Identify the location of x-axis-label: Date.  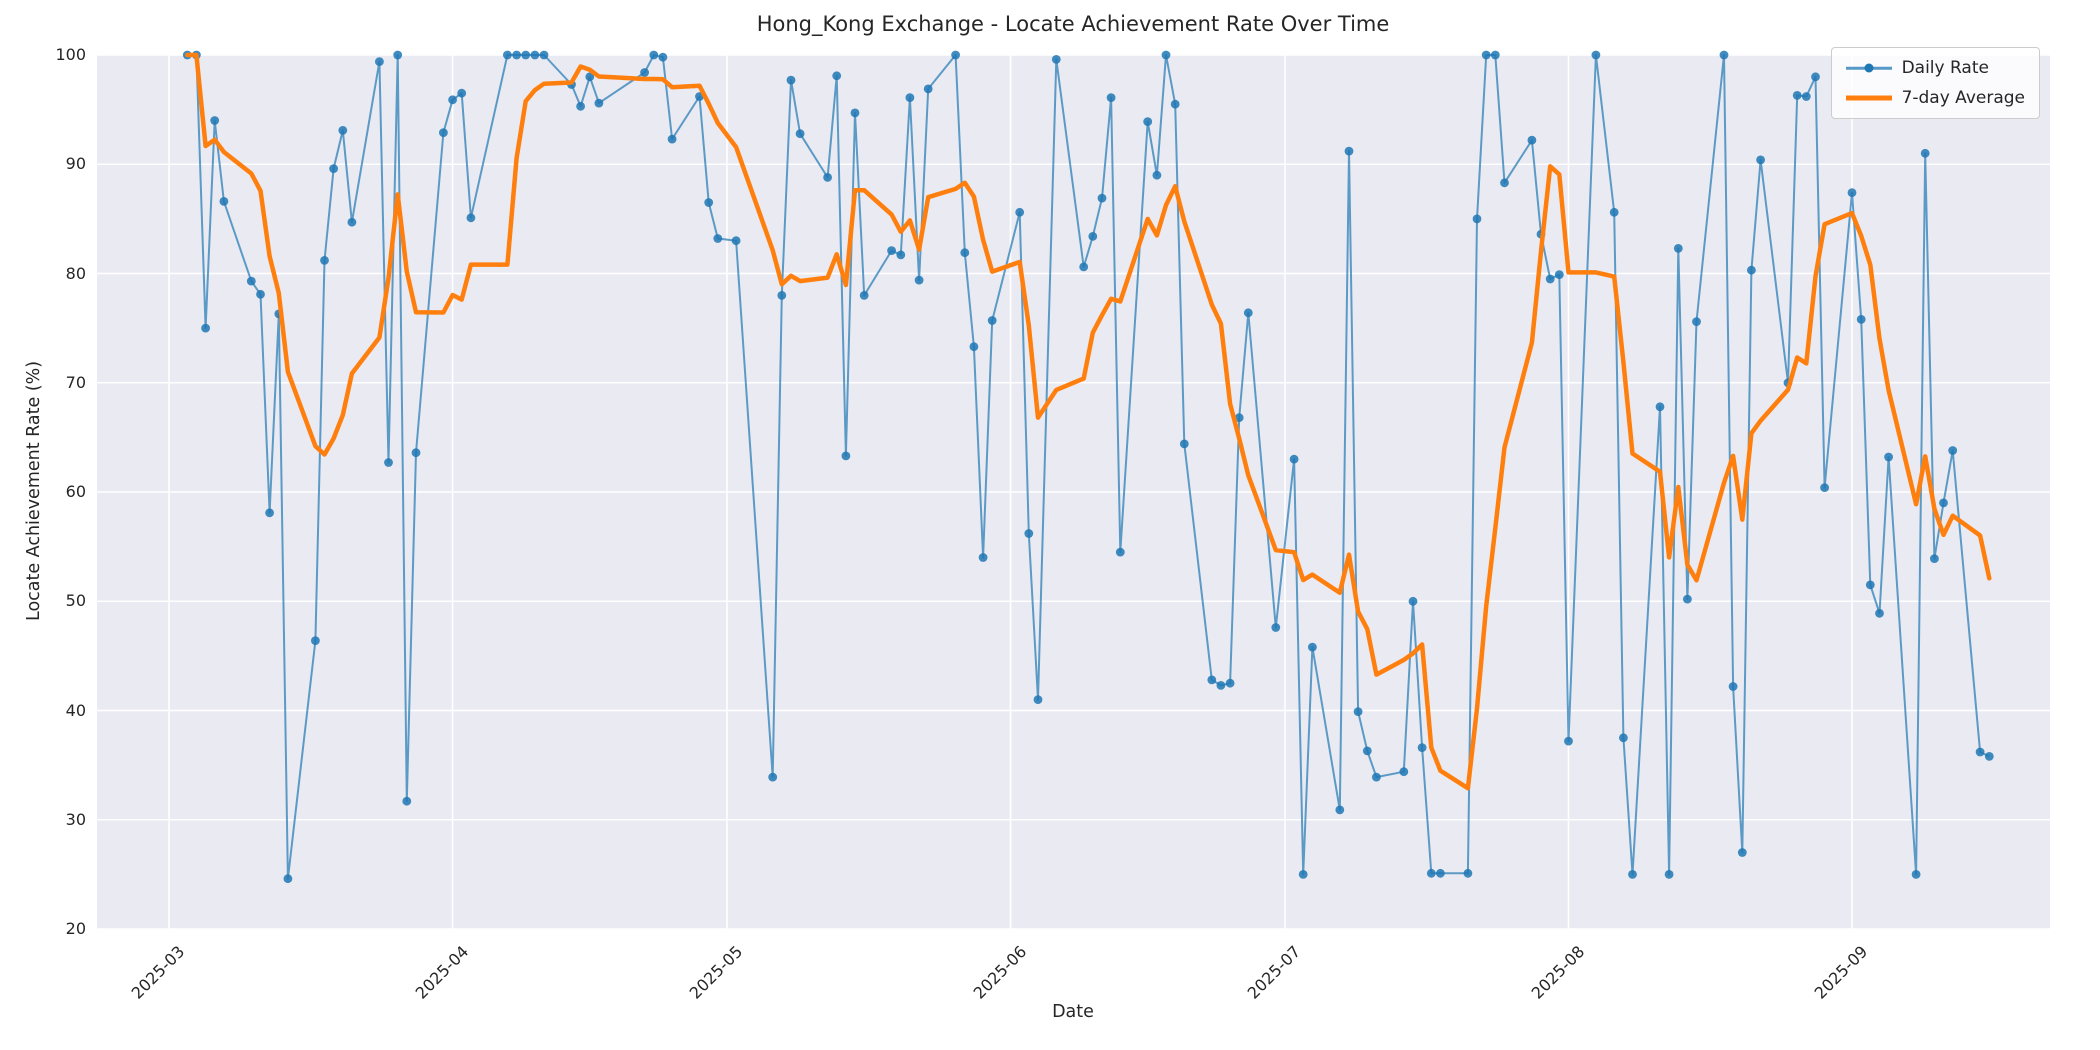
(1073, 1012).